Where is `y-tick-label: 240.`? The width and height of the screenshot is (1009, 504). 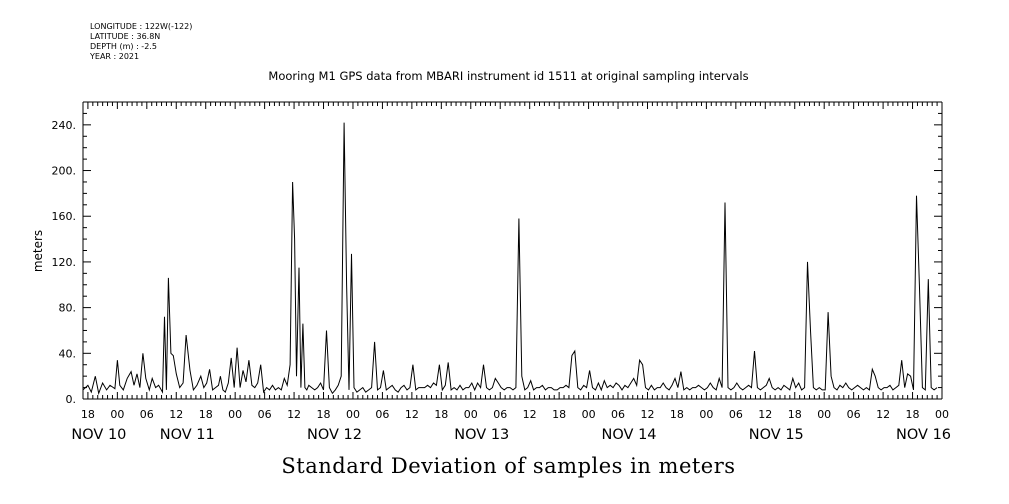 y-tick-label: 240. is located at coordinates (64, 125).